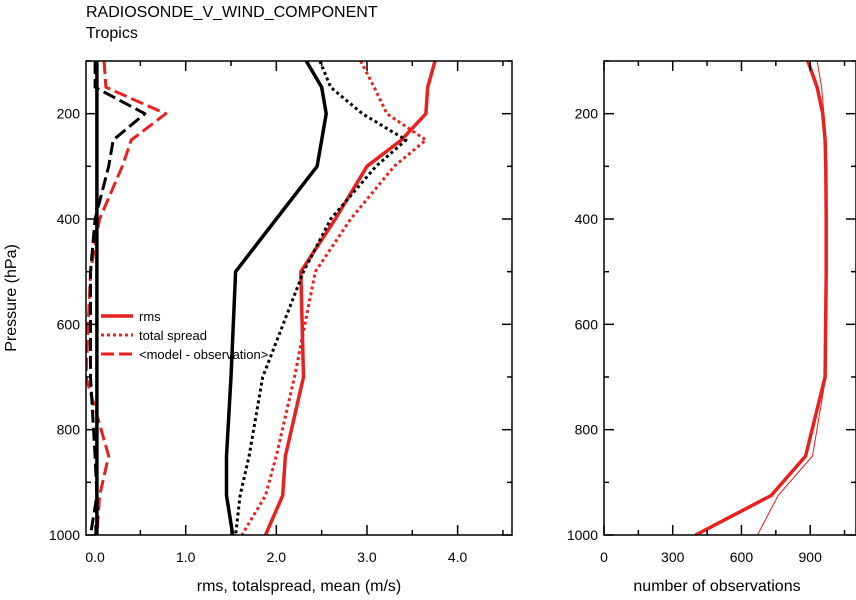 The height and width of the screenshot is (600, 856). What do you see at coordinates (232, 12) in the screenshot?
I see `chart-title: RADIOSONDE_V_WIND_COMPONENT` at bounding box center [232, 12].